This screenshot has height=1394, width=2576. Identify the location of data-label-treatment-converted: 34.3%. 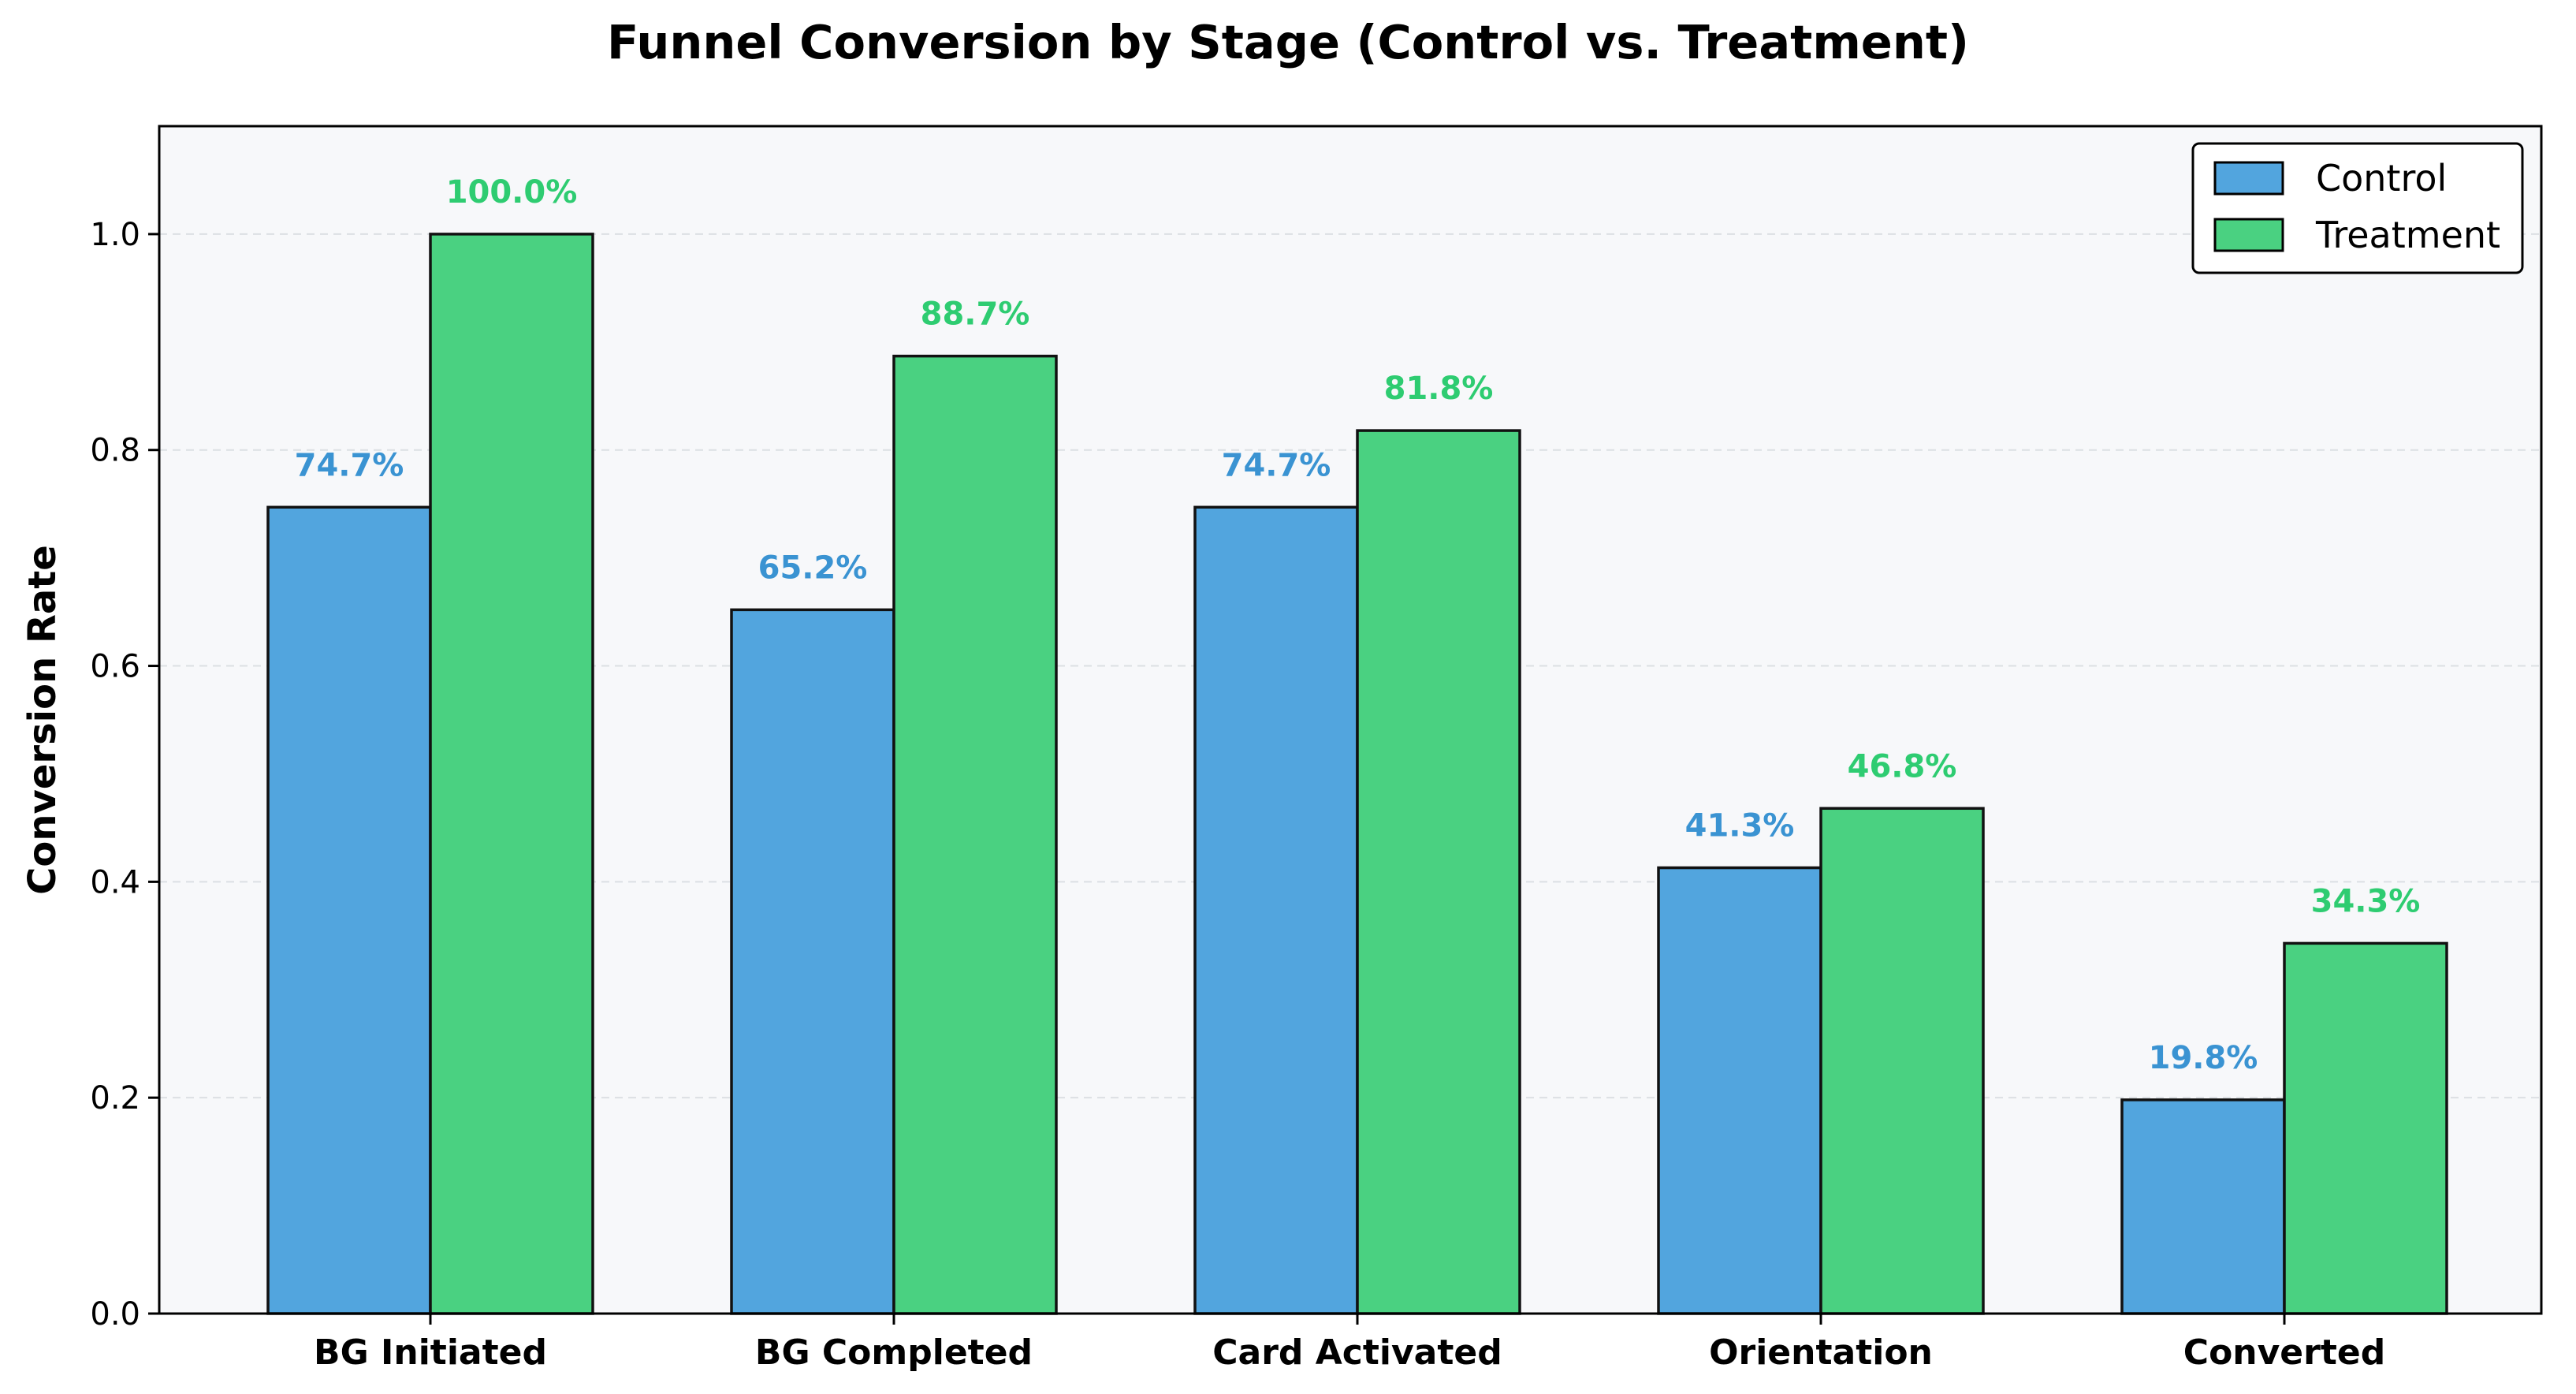
(2366, 901).